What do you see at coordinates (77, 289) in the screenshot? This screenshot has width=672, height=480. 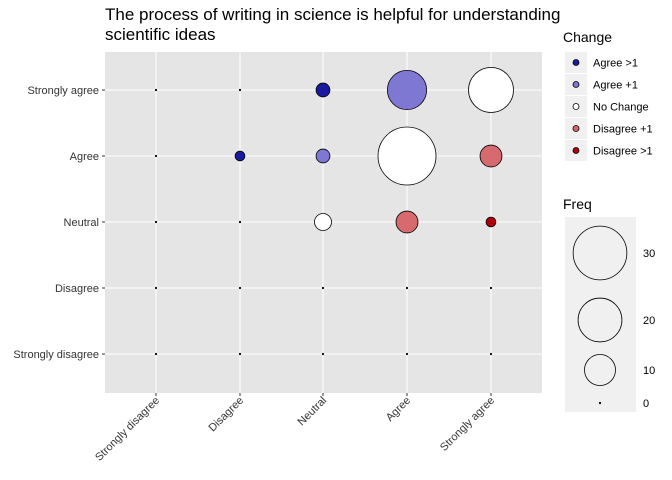 I see `y-tick-label: Disagree` at bounding box center [77, 289].